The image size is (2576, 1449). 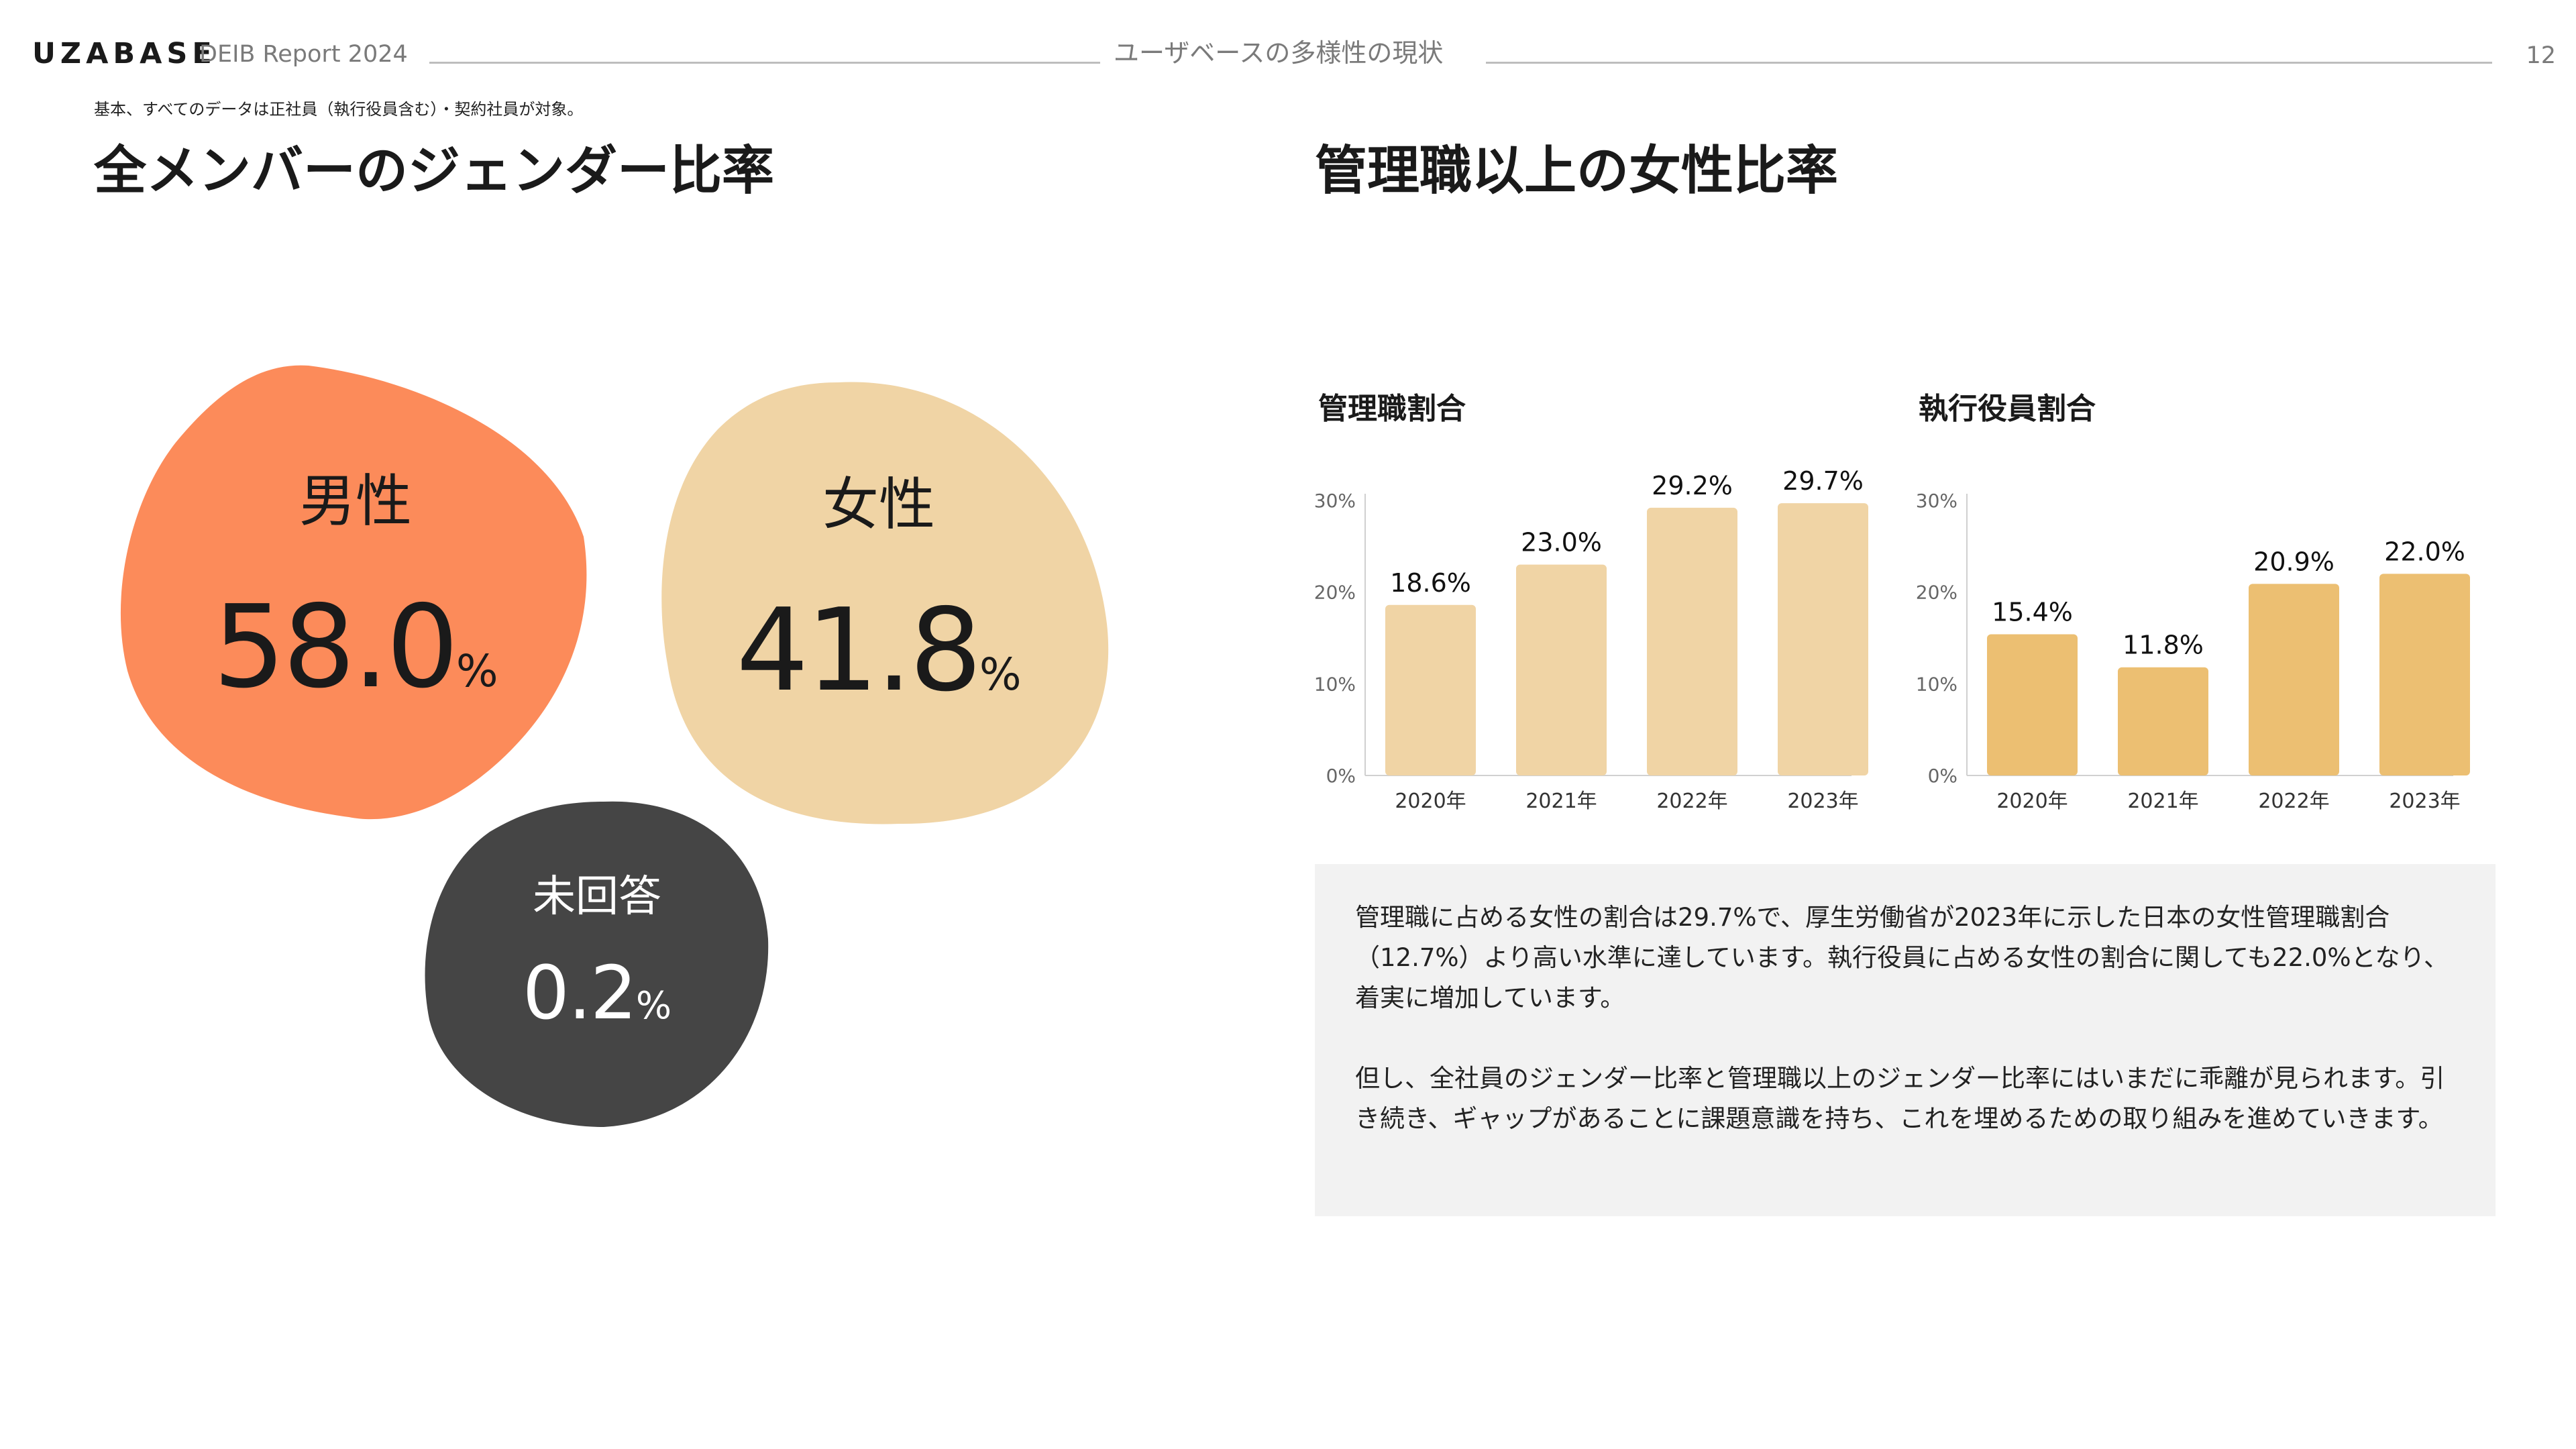 What do you see at coordinates (653, 1006) in the screenshot?
I see `unanswered-unit: %` at bounding box center [653, 1006].